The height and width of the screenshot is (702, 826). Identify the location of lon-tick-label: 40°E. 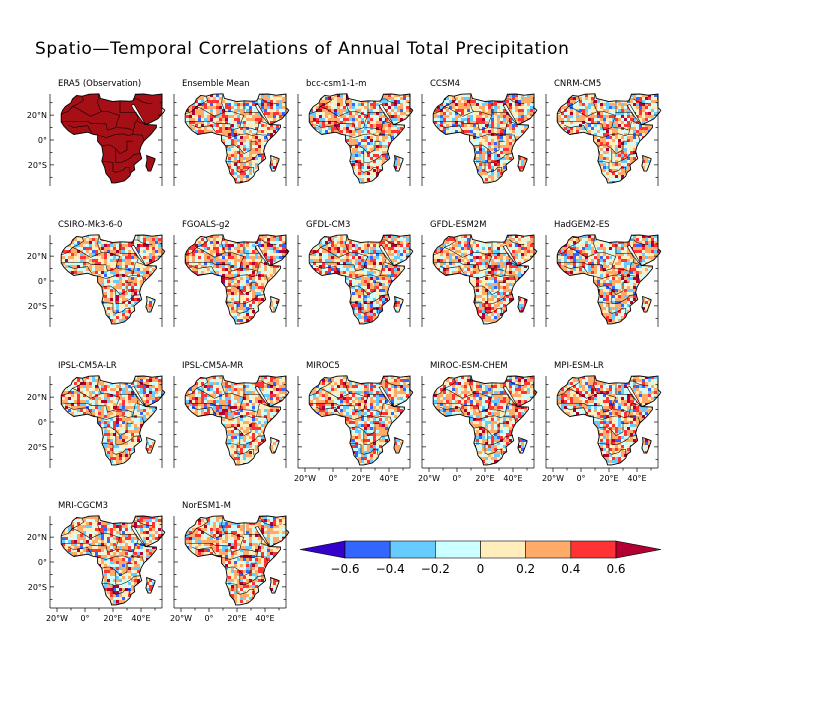
(512, 478).